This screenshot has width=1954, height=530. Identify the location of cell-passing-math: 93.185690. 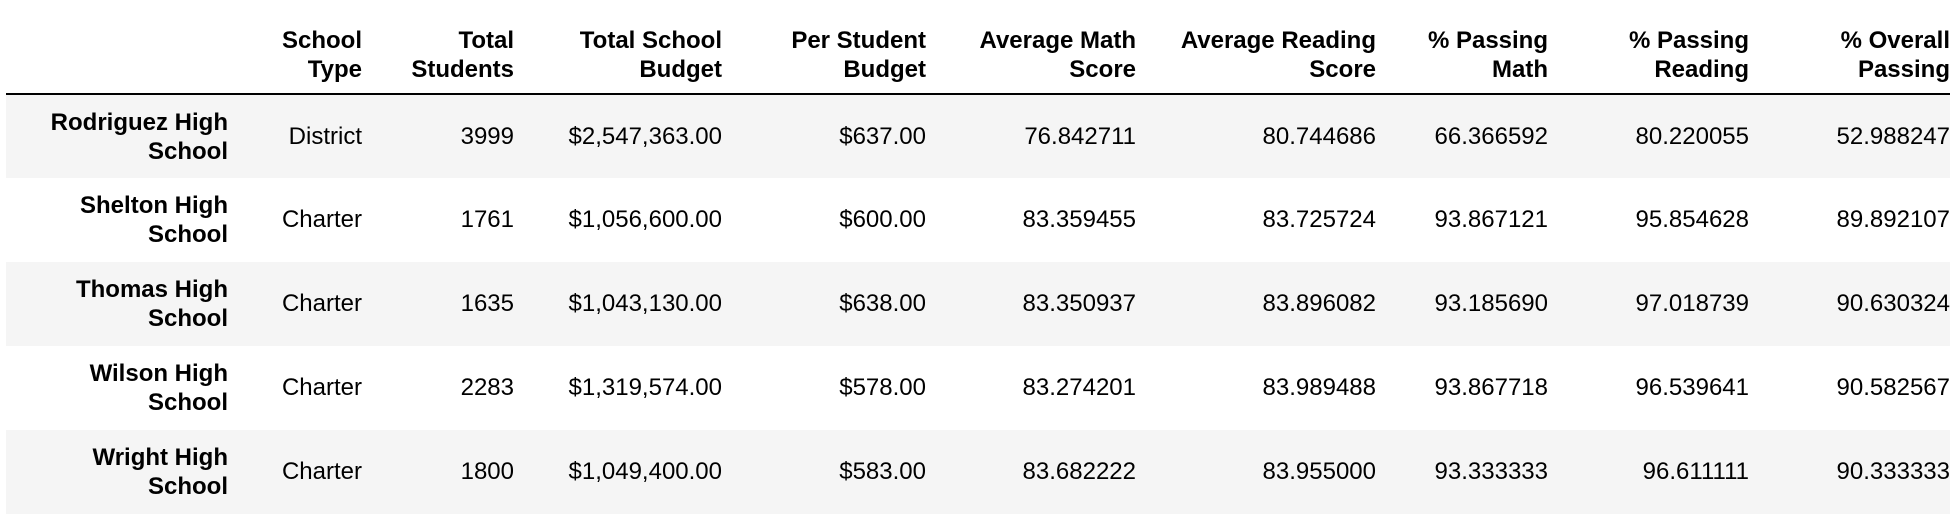
(1491, 303).